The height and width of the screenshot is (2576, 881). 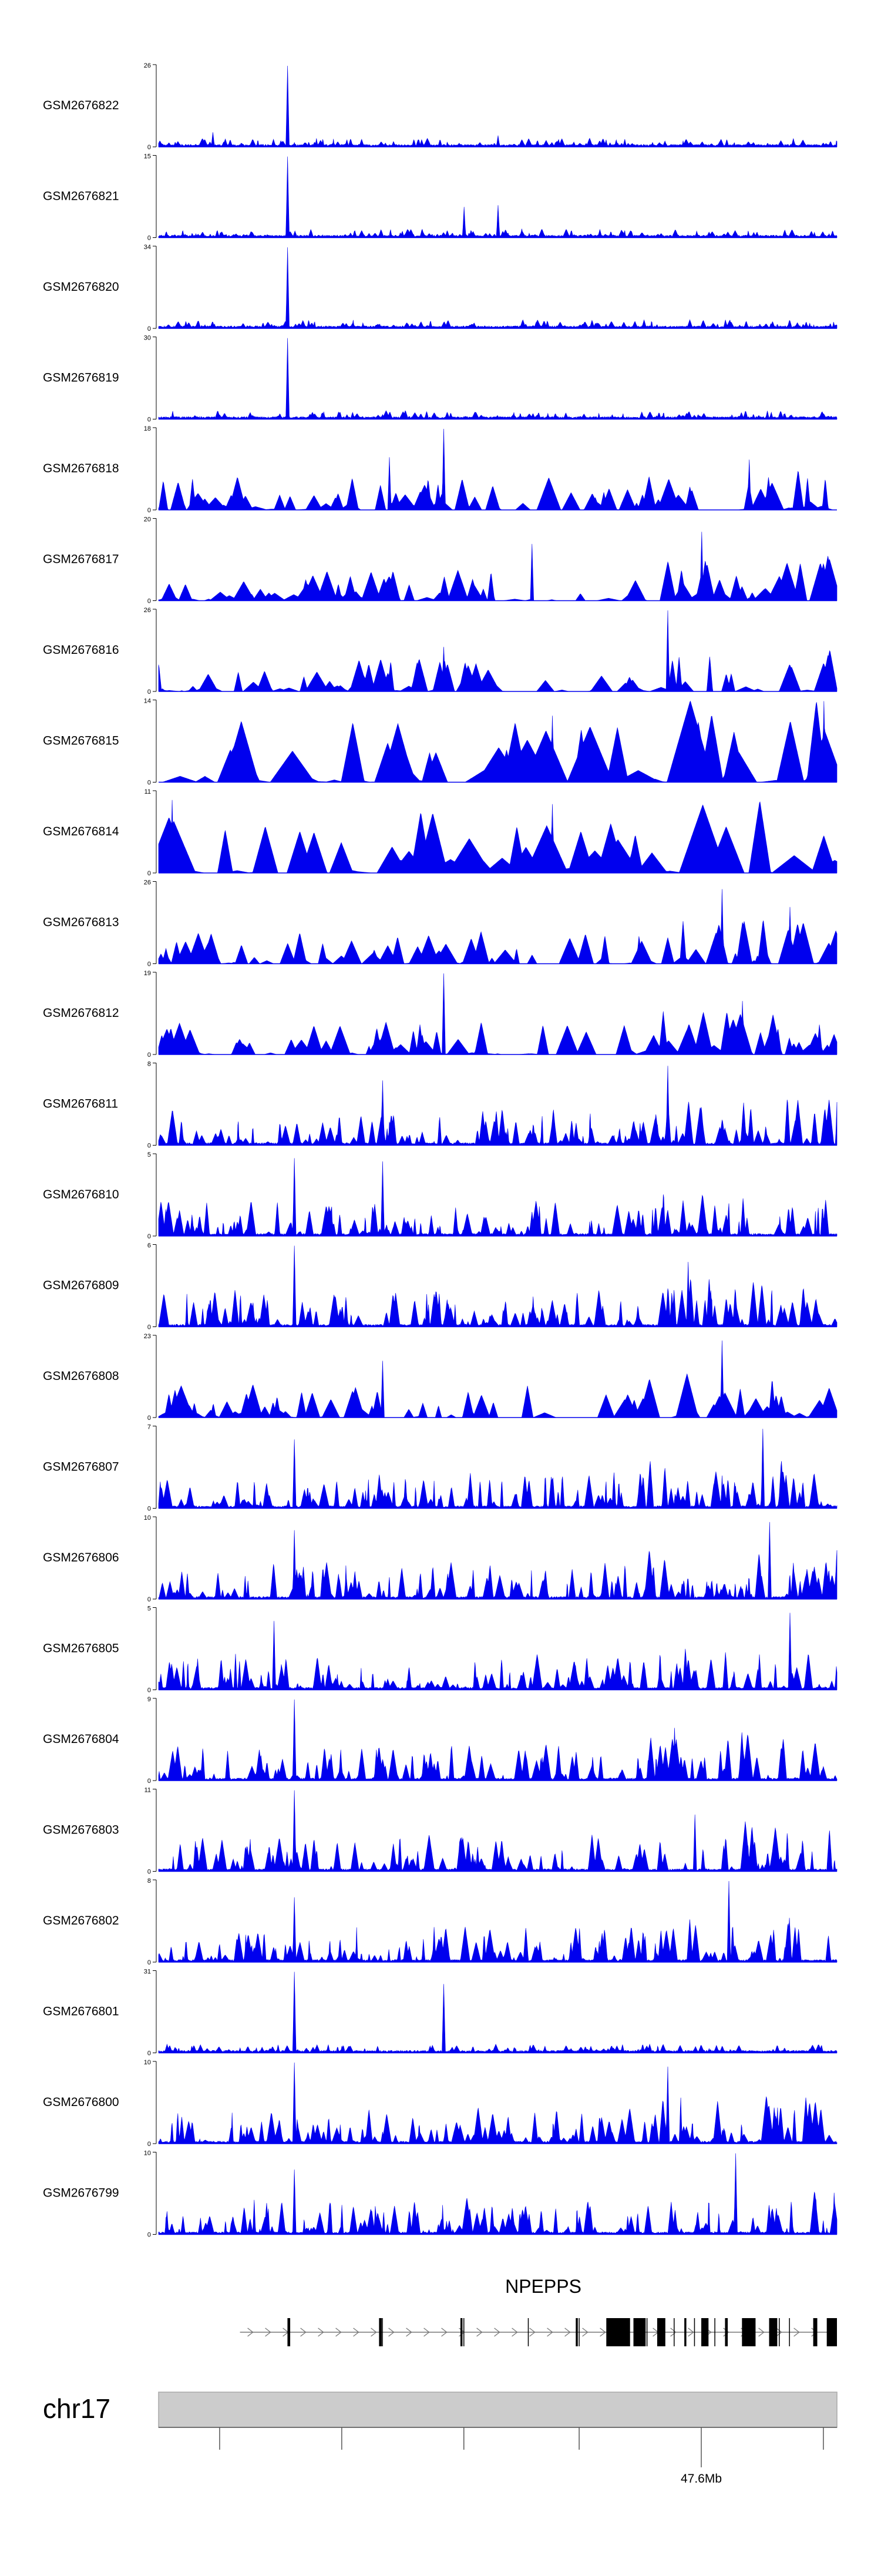 I want to click on y-tick-label-max: 19, so click(x=148, y=974).